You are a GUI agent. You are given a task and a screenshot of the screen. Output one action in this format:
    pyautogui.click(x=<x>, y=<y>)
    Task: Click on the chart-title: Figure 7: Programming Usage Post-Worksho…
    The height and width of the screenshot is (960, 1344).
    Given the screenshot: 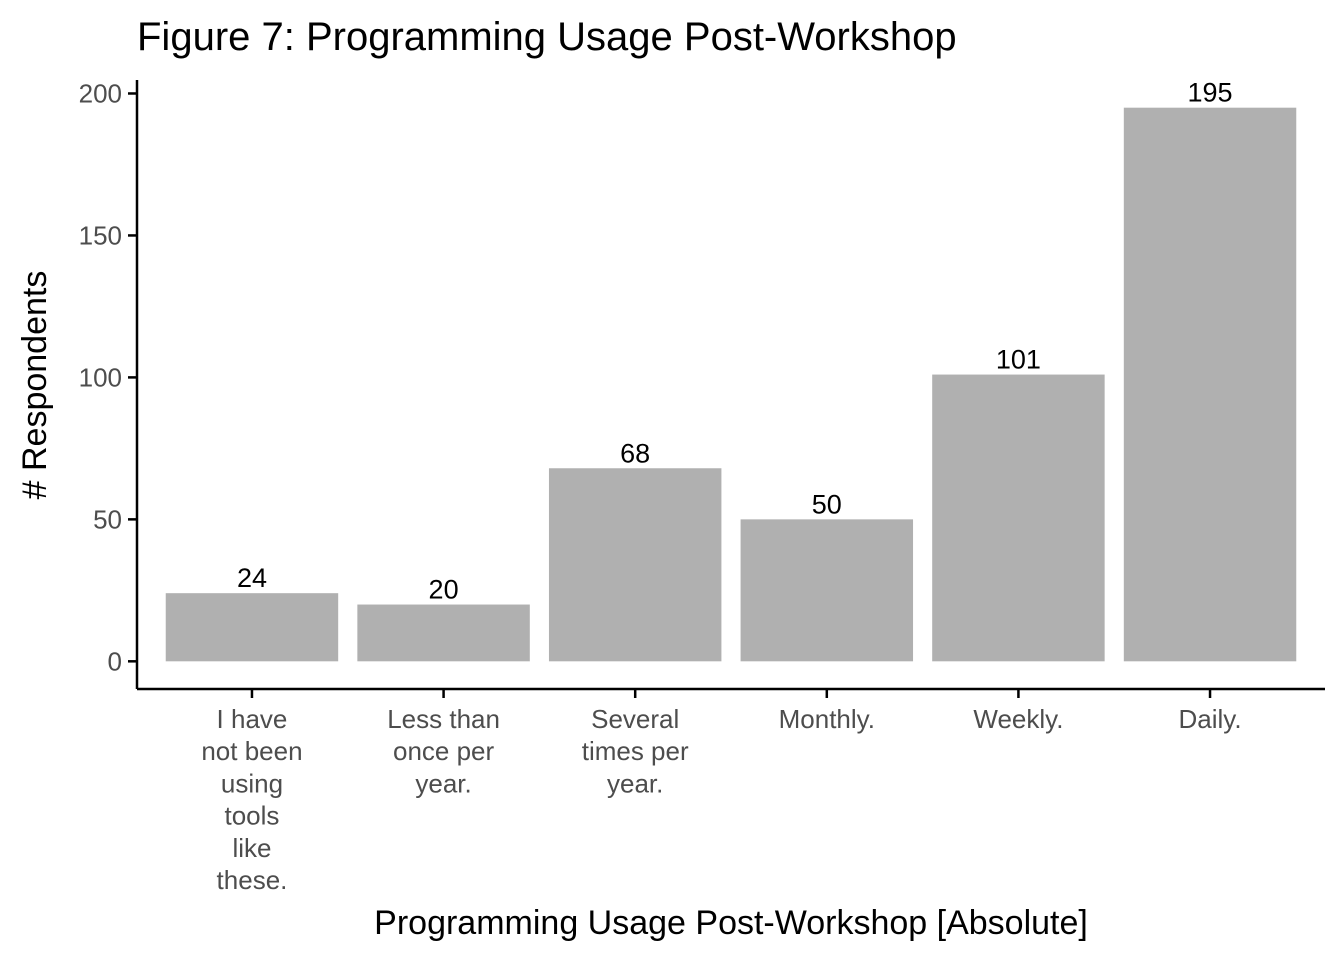 What is the action you would take?
    pyautogui.click(x=547, y=37)
    